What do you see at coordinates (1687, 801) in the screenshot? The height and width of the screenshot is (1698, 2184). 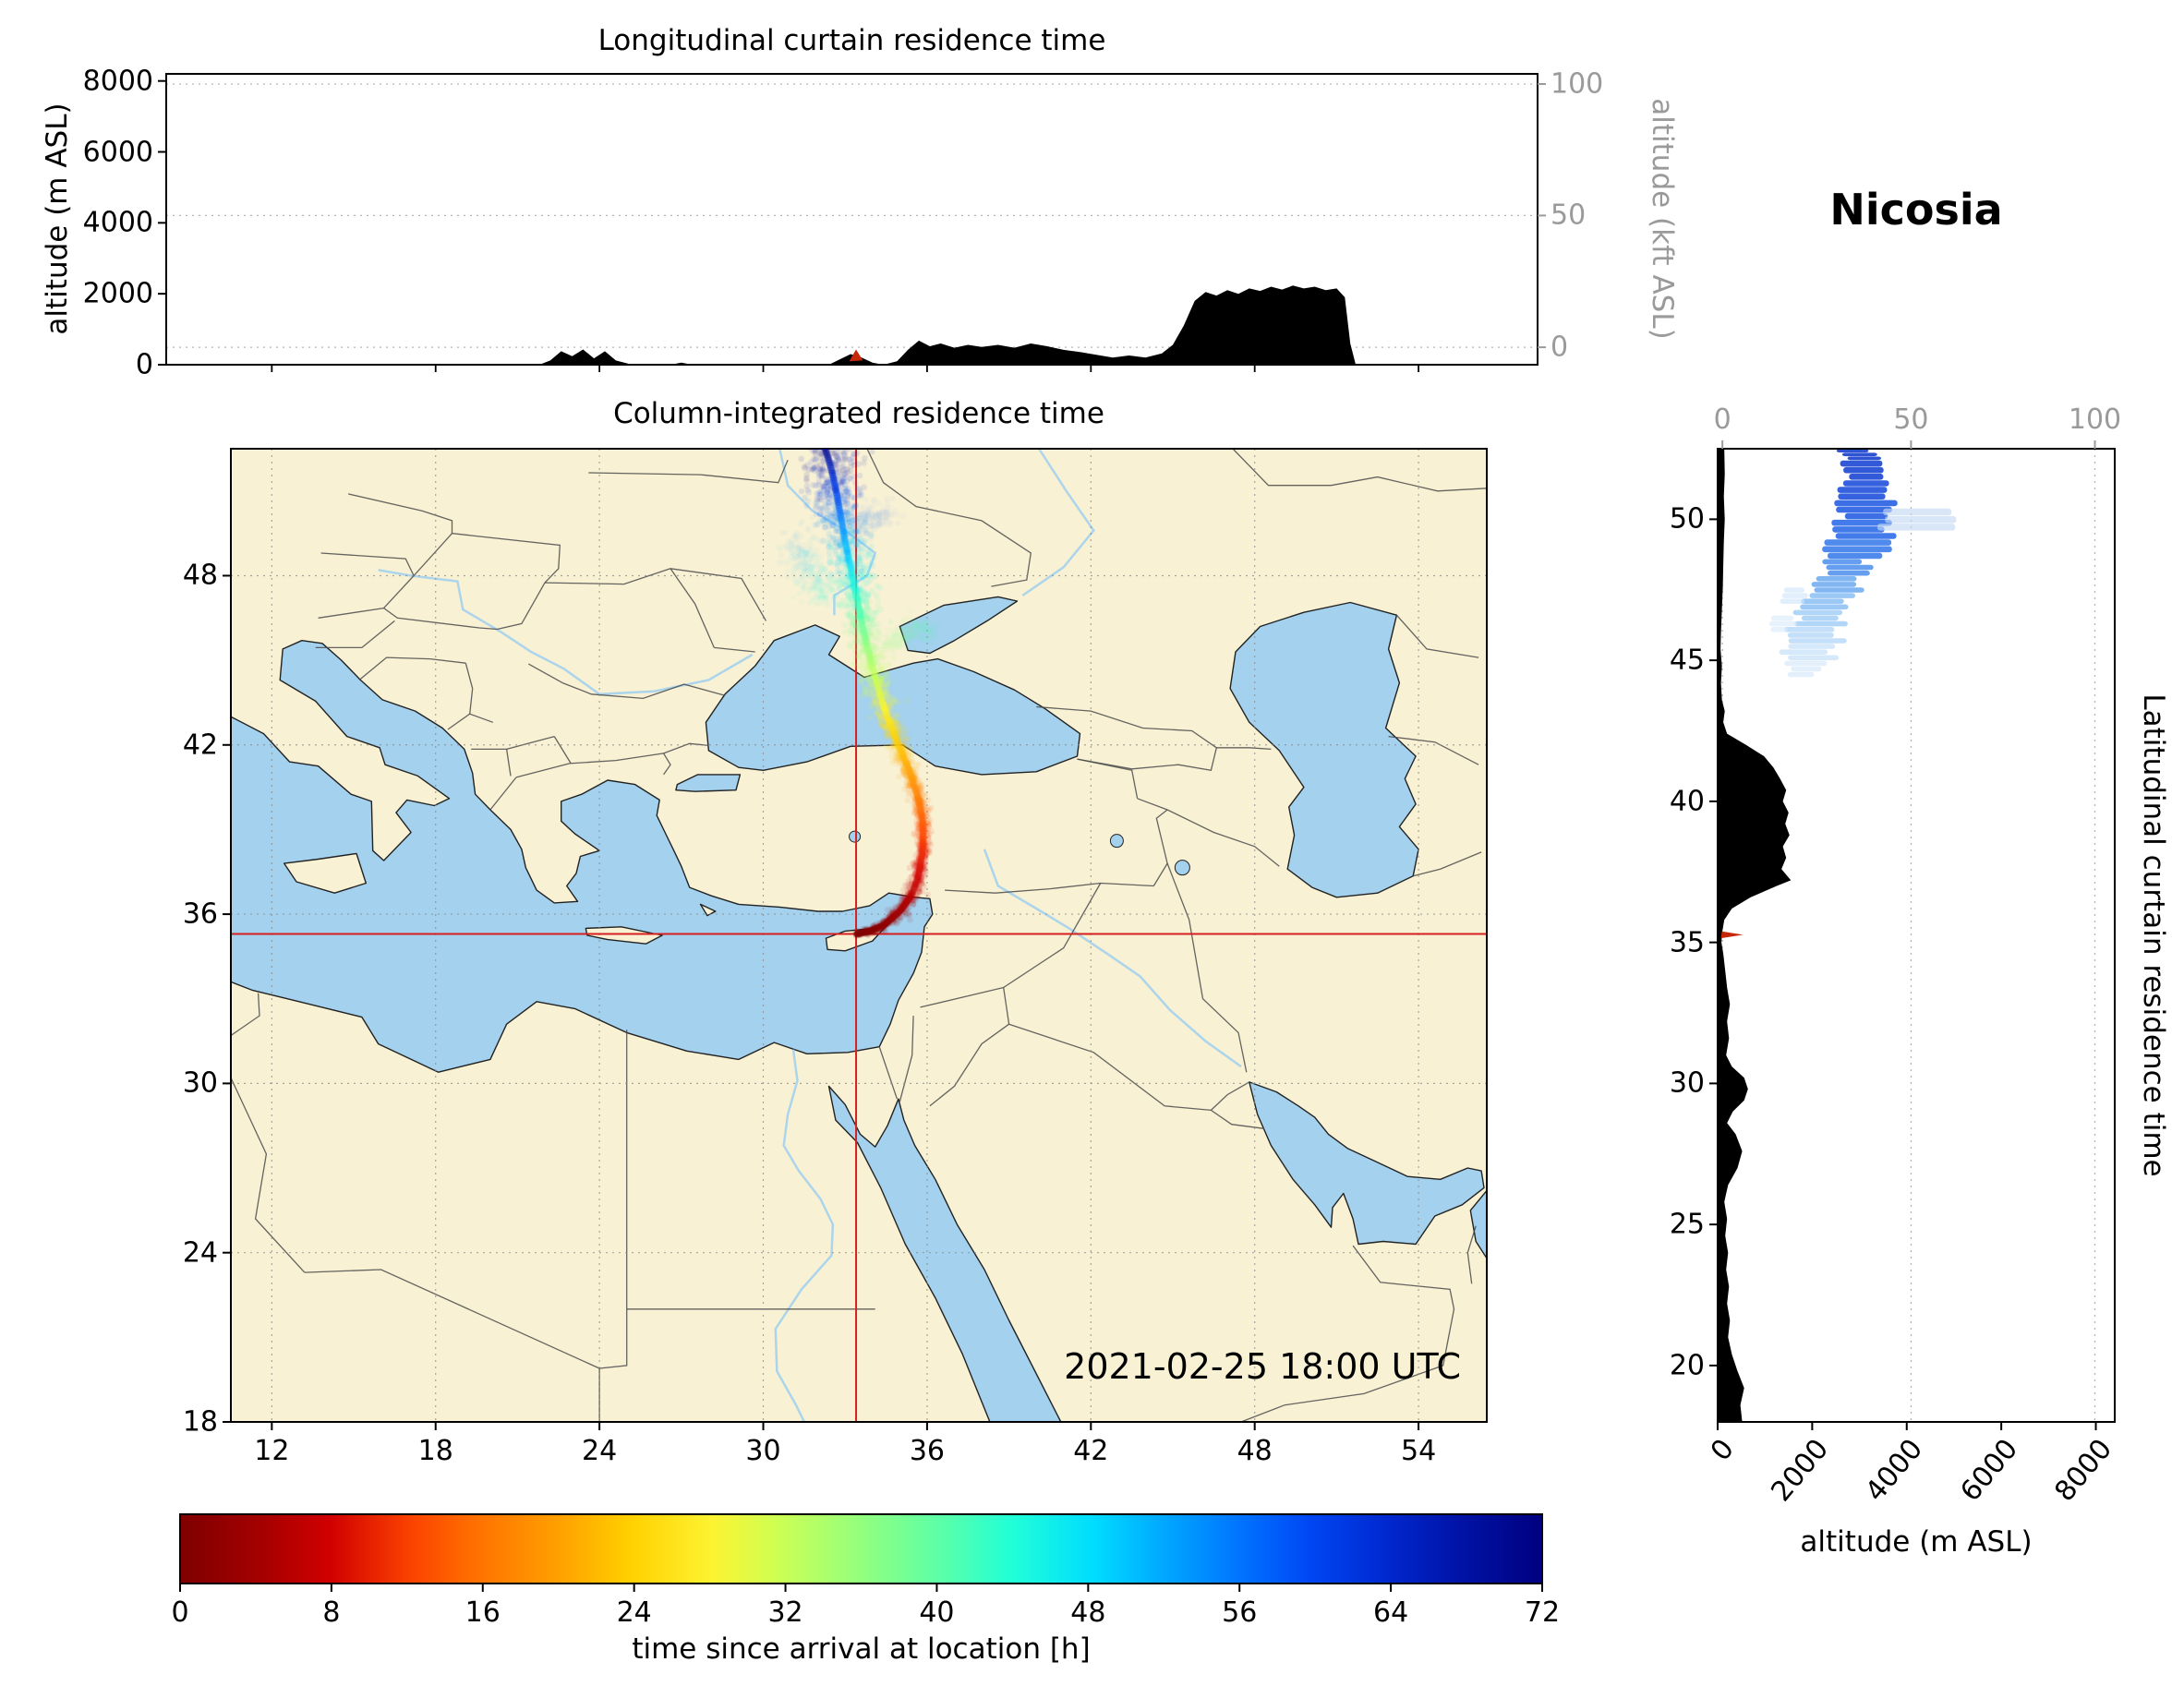 I see `right-panel-ytick: 40` at bounding box center [1687, 801].